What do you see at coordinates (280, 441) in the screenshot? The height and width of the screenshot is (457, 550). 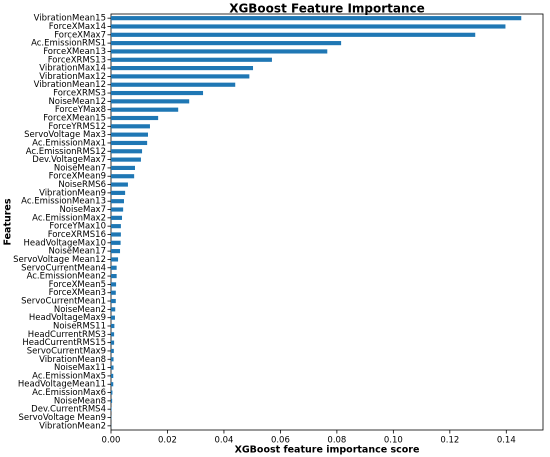 I see `x-tick-label: 0.06` at bounding box center [280, 441].